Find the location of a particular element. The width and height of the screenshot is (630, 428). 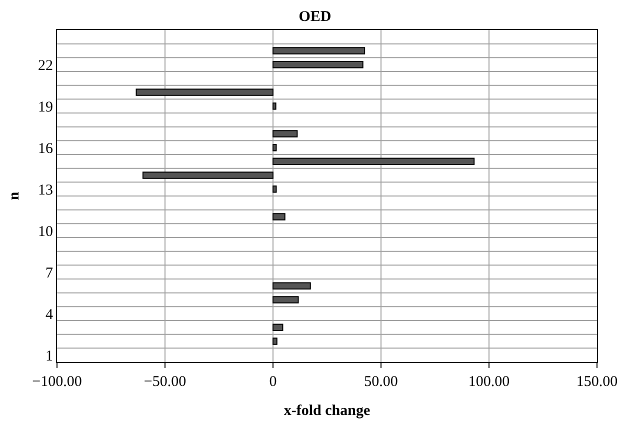

x-tick-label: 100.00 is located at coordinates (489, 382).